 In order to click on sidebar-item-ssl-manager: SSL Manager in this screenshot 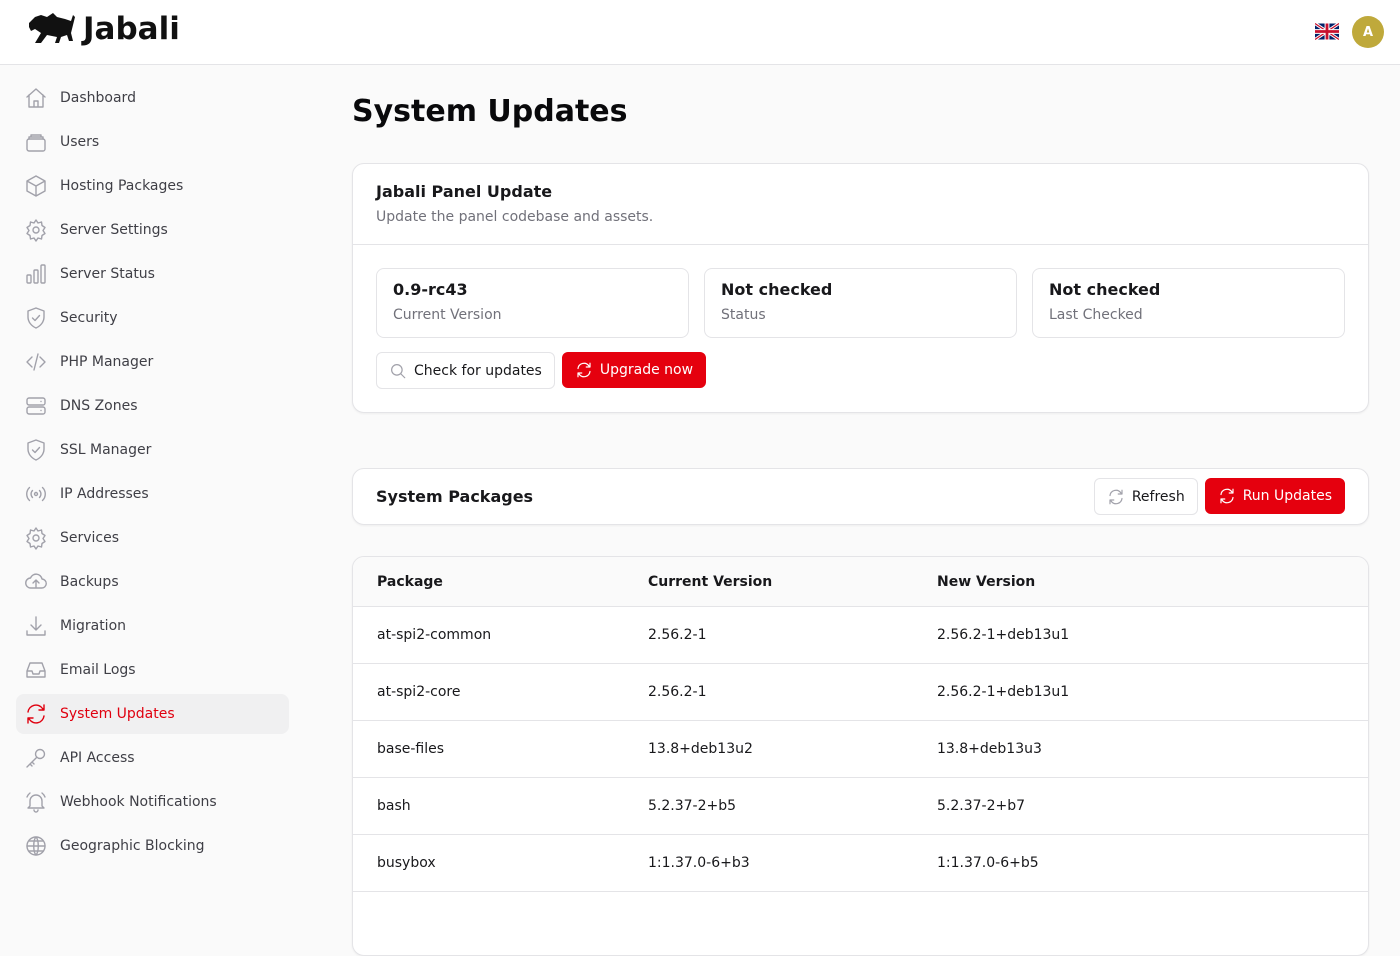, I will do `click(152, 450)`.